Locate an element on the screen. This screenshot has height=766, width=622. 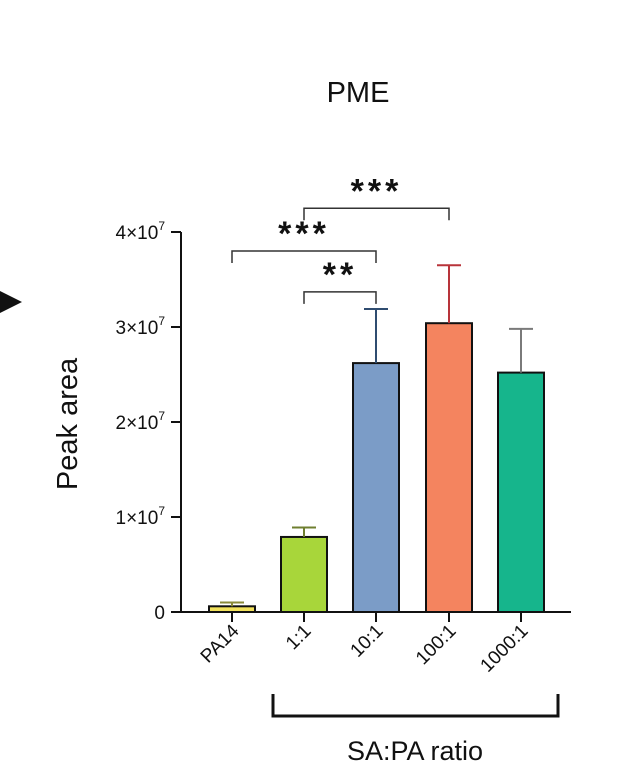
y-tick-label: 1×10⁷ is located at coordinates (141, 516).